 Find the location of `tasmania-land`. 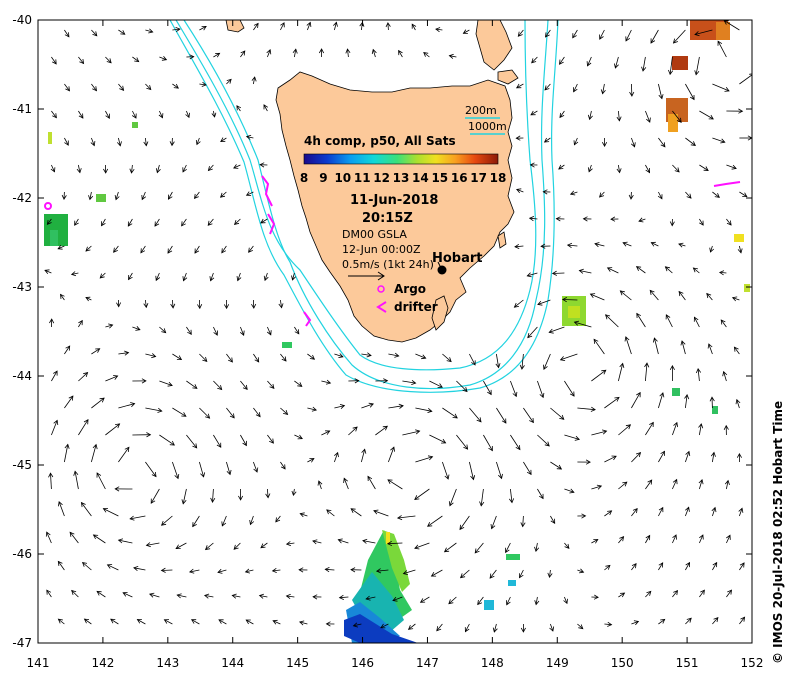

tasmania-land is located at coordinates (395, 207).